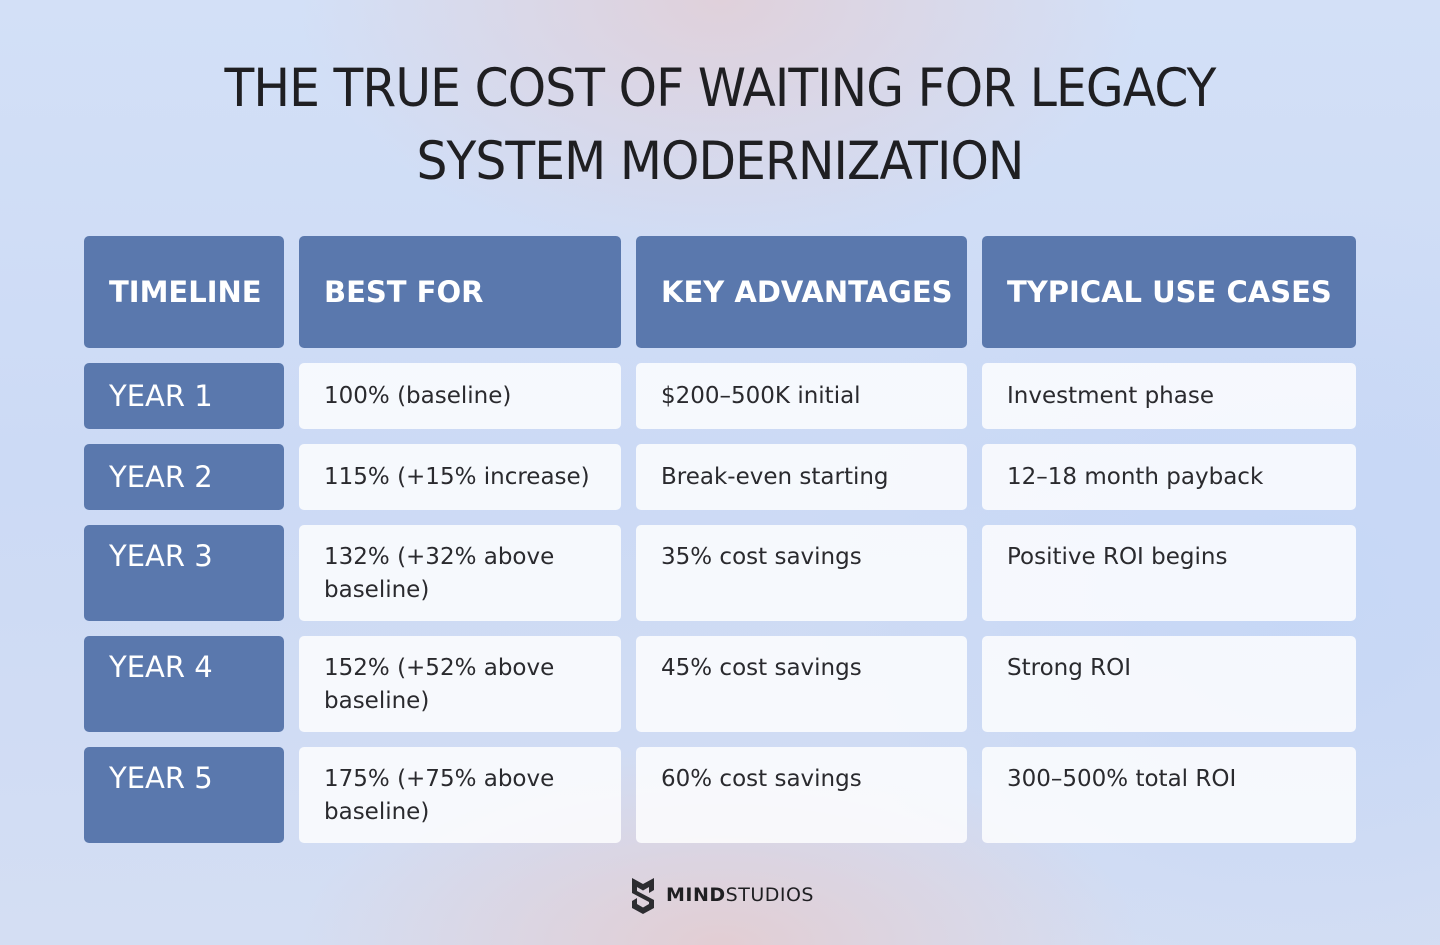 This screenshot has height=945, width=1440. Describe the element at coordinates (460, 795) in the screenshot. I see `row-5-best-for: 175% (+75% above baseline)` at that location.